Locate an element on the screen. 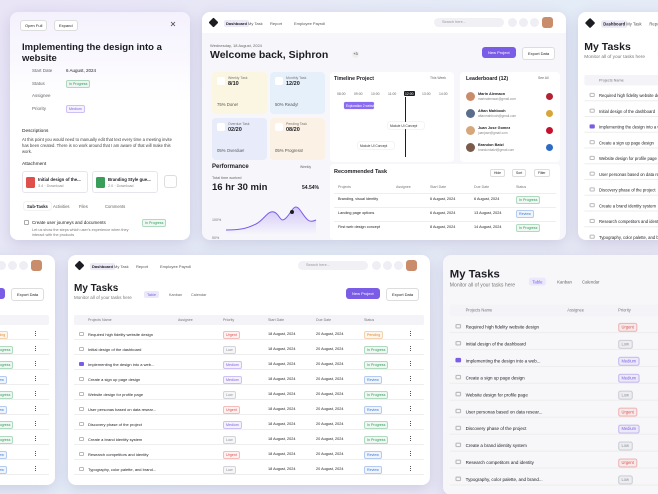  timeline-filter: This Week is located at coordinates (438, 78).